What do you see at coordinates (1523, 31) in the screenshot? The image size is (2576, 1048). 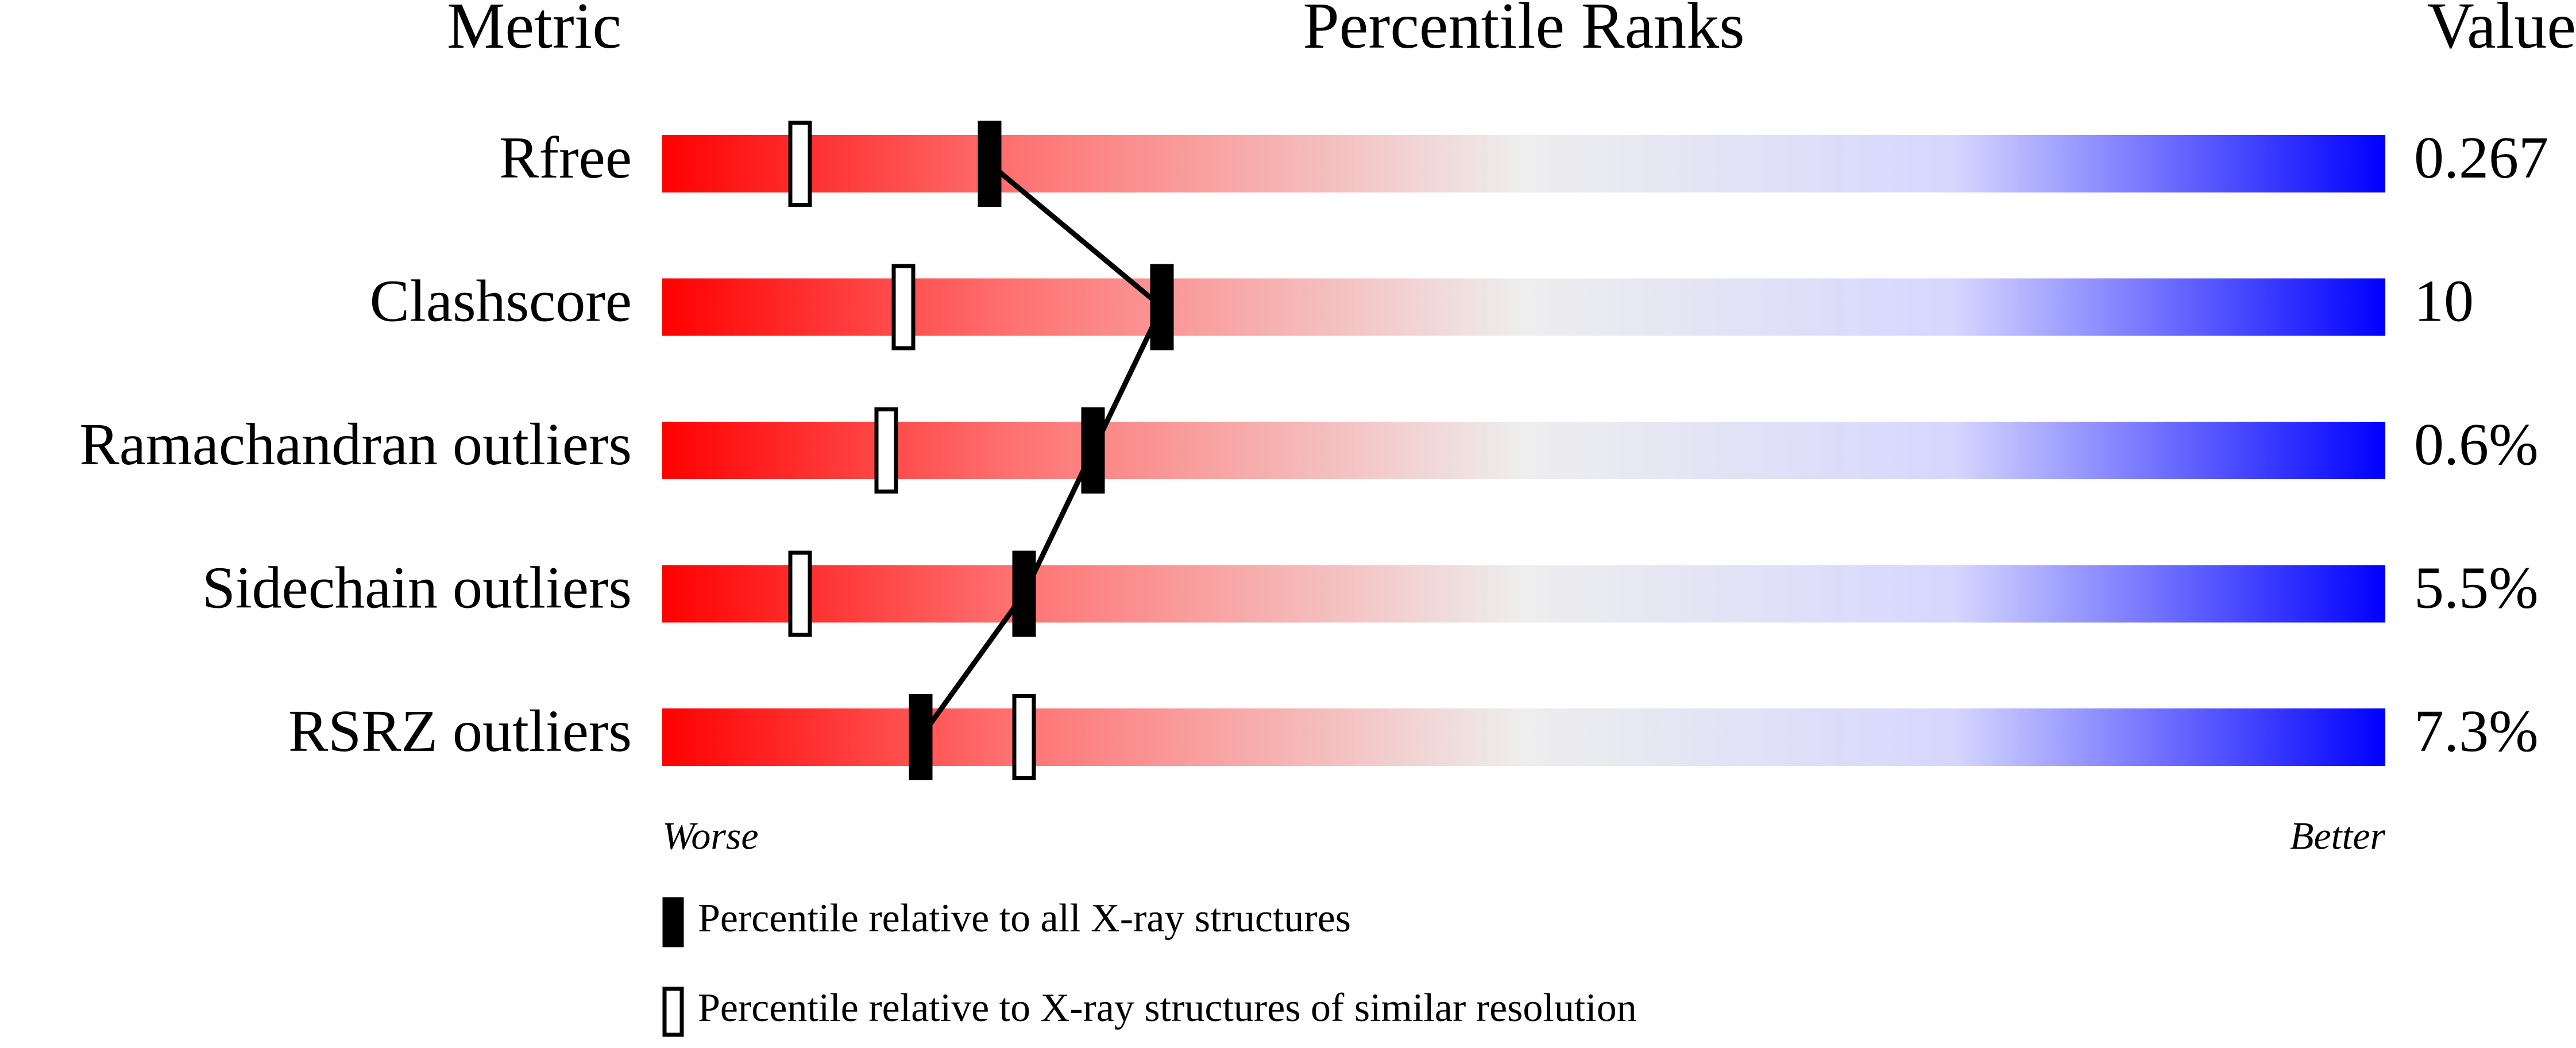 I see `header: Percentile Ranks` at bounding box center [1523, 31].